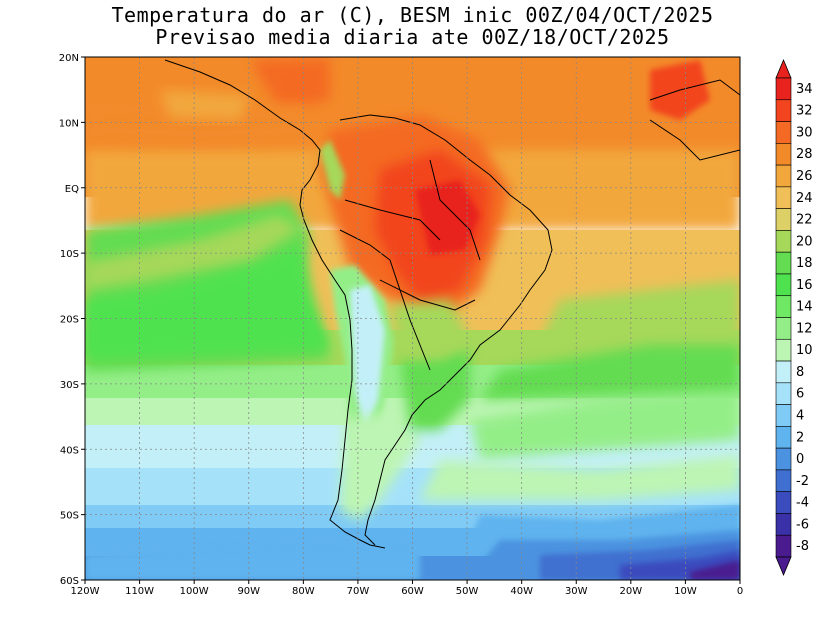 Image resolution: width=825 pixels, height=637 pixels. What do you see at coordinates (740, 591) in the screenshot?
I see `lon-label: 0` at bounding box center [740, 591].